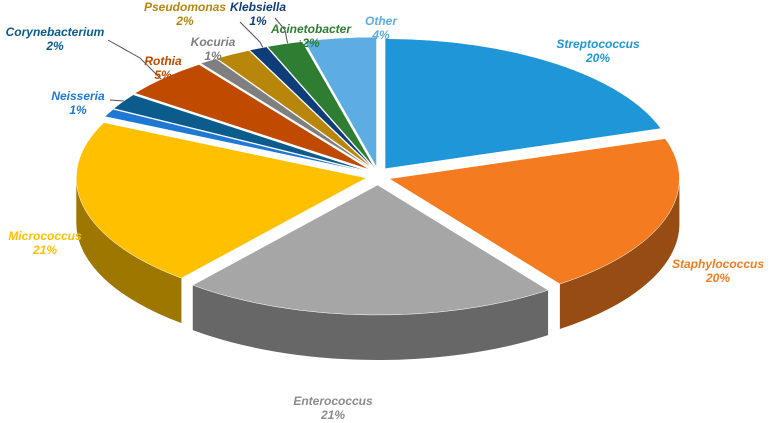 This screenshot has height=423, width=781. I want to click on slice-label: Kocuria, so click(213, 42).